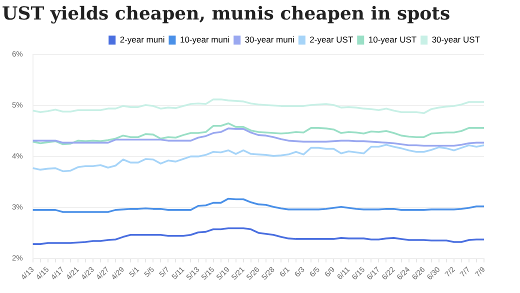 This screenshot has height=293, width=520. I want to click on legend-label: 10-year muni, so click(205, 39).